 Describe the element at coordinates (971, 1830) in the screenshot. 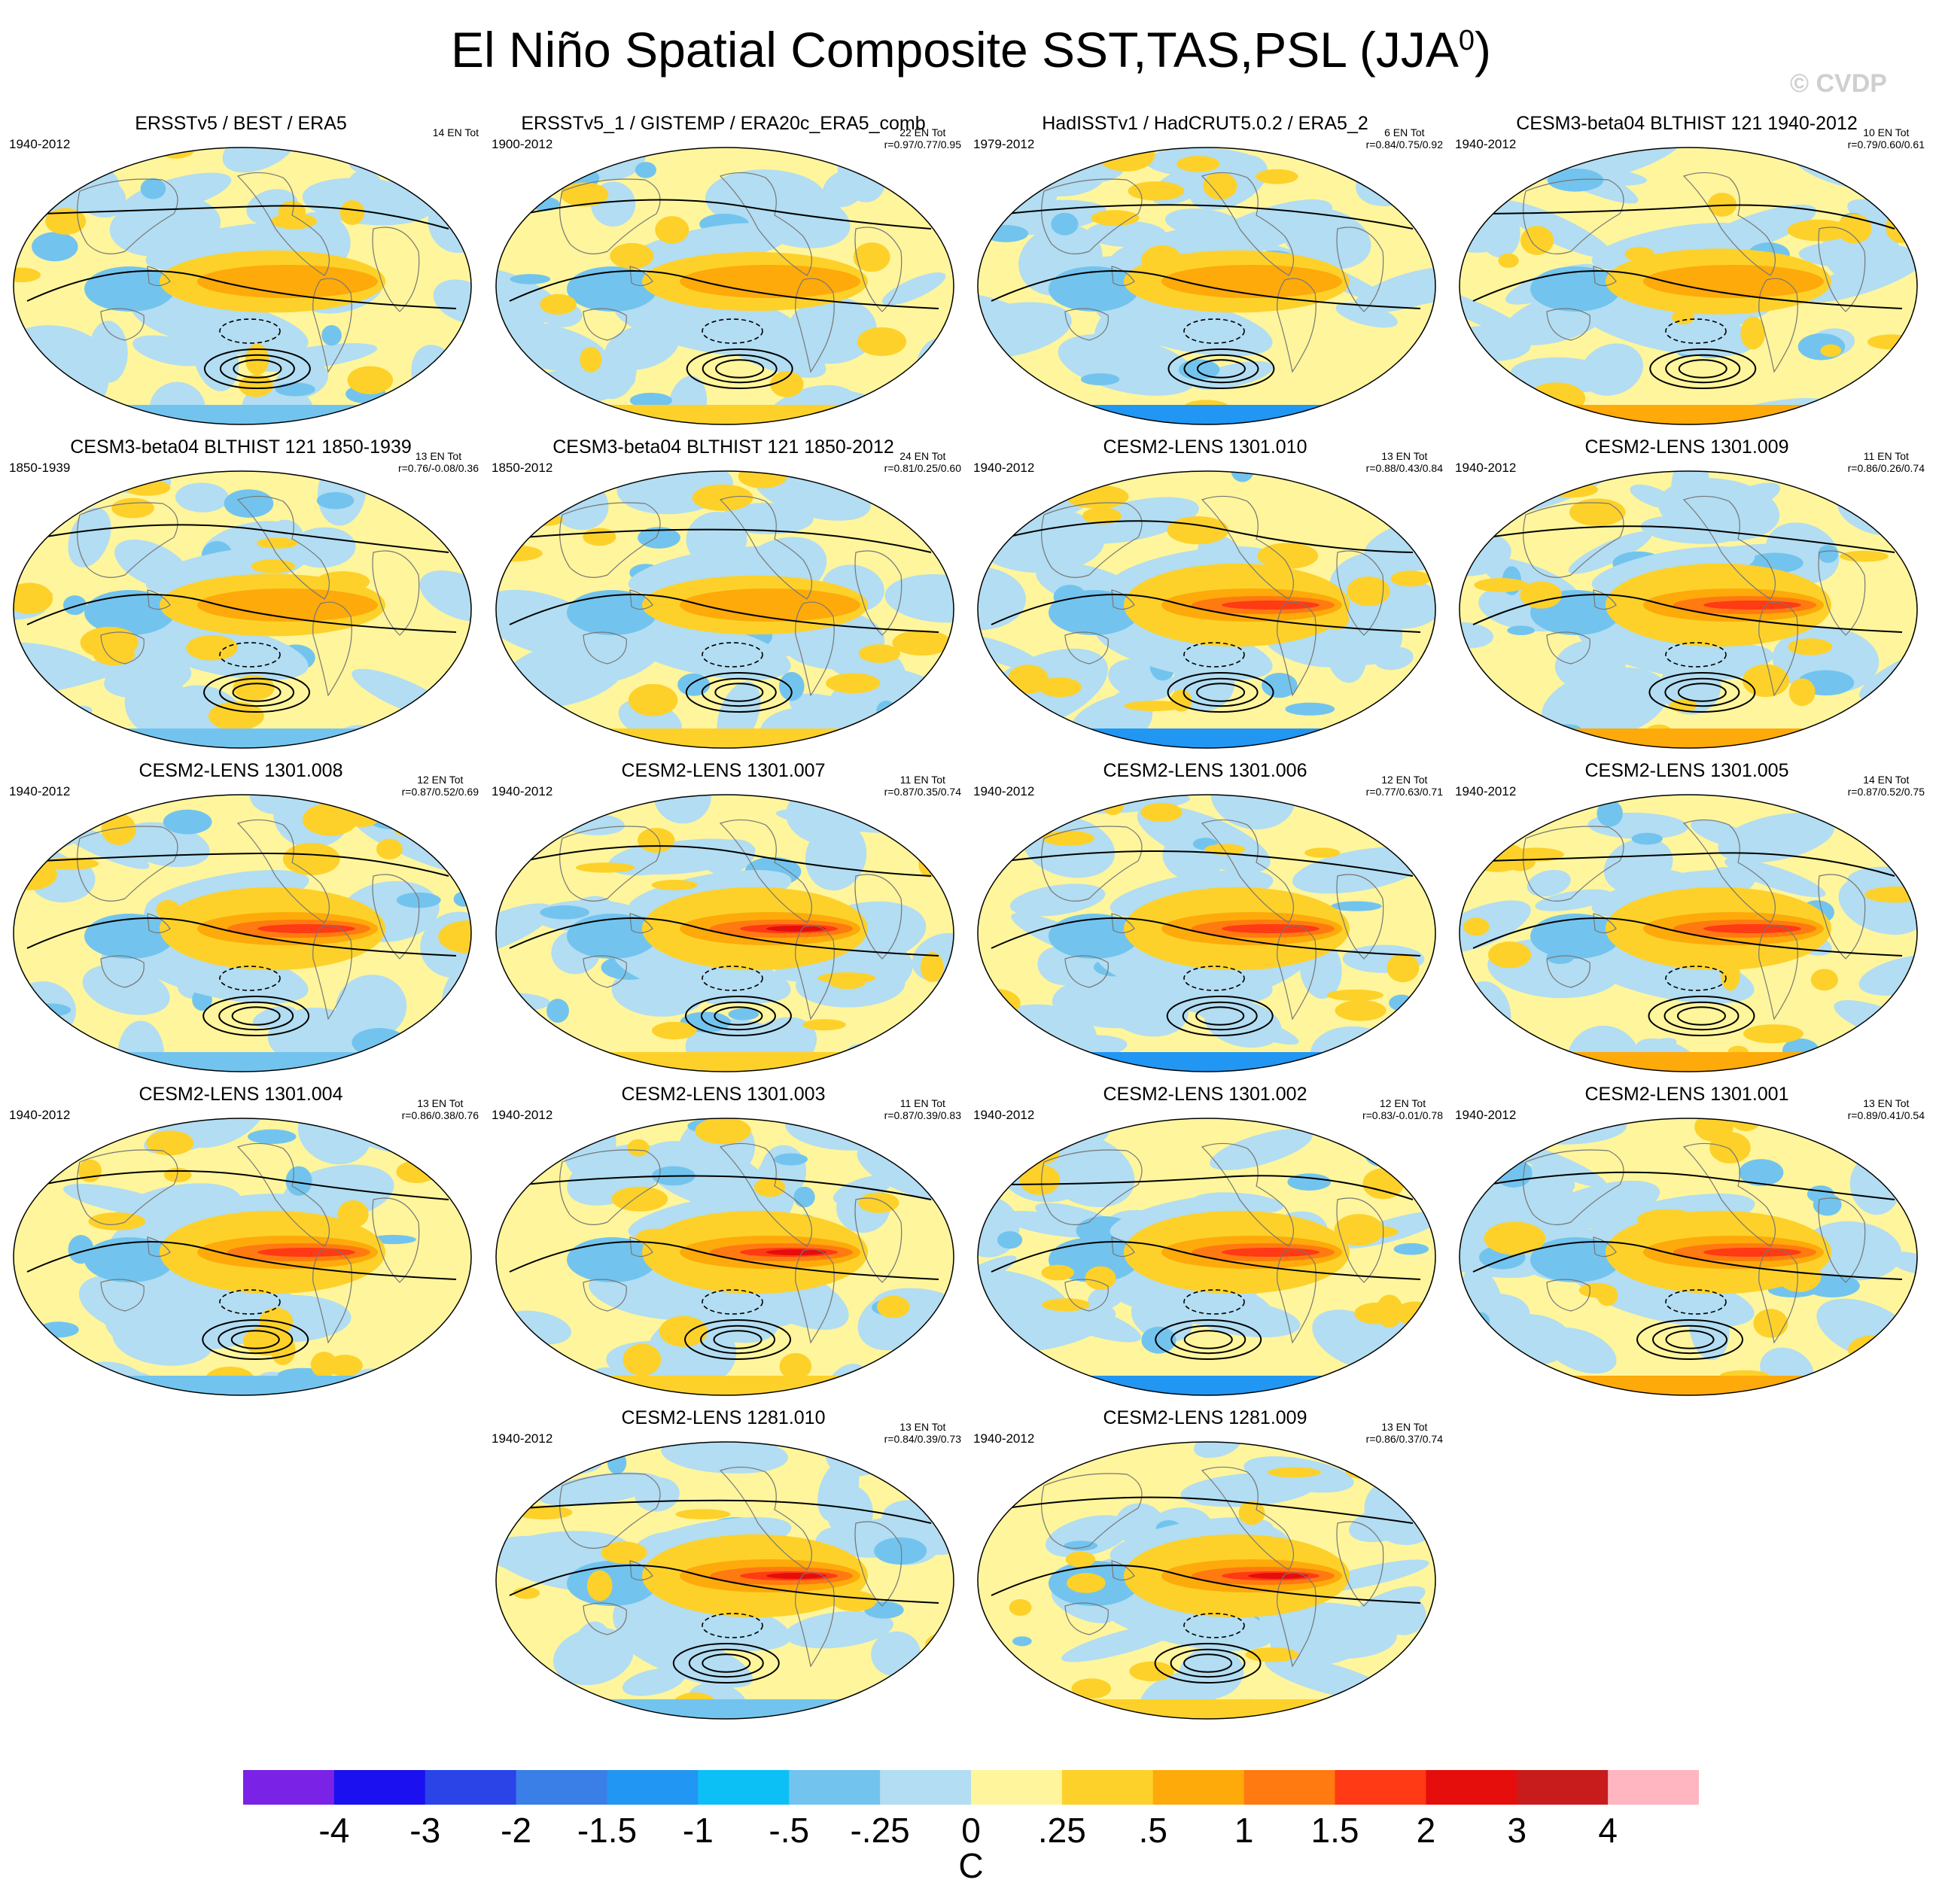

I see `colorbar-tick-label: 0` at that location.